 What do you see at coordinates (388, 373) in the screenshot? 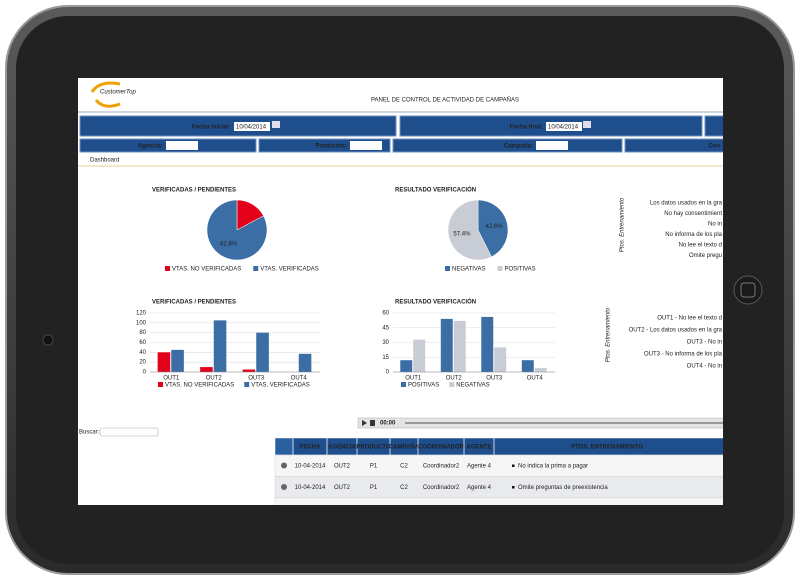
I see `y-tick-label: 0` at bounding box center [388, 373].